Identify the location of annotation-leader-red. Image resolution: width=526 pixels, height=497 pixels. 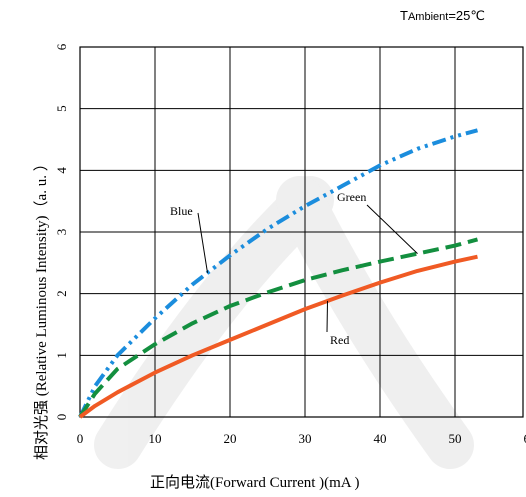
(327, 316).